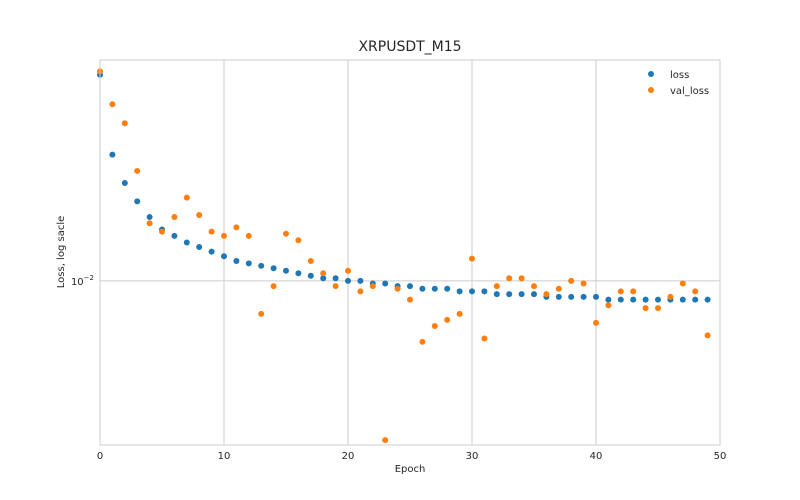 This screenshot has height=500, width=800. What do you see at coordinates (348, 456) in the screenshot?
I see `x-tick-label: 20` at bounding box center [348, 456].